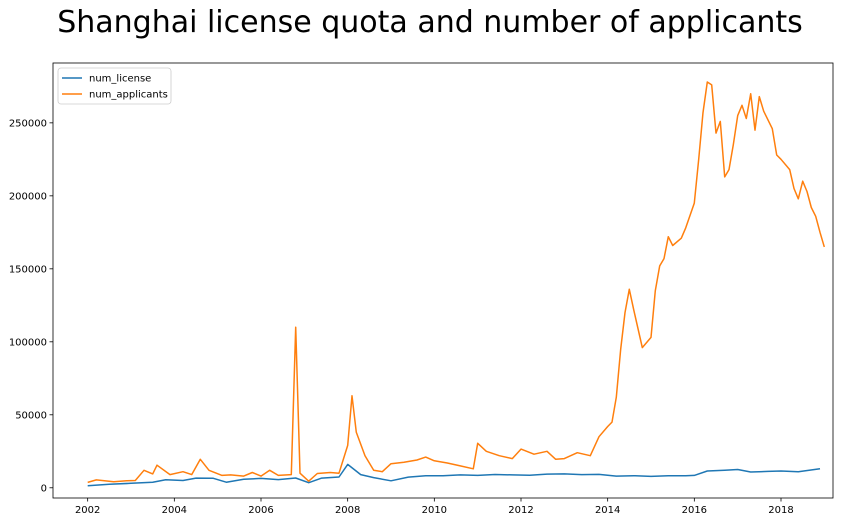  What do you see at coordinates (31, 306) in the screenshot?
I see `y-axis: 0 50000 100000 150000 200000 250000` at bounding box center [31, 306].